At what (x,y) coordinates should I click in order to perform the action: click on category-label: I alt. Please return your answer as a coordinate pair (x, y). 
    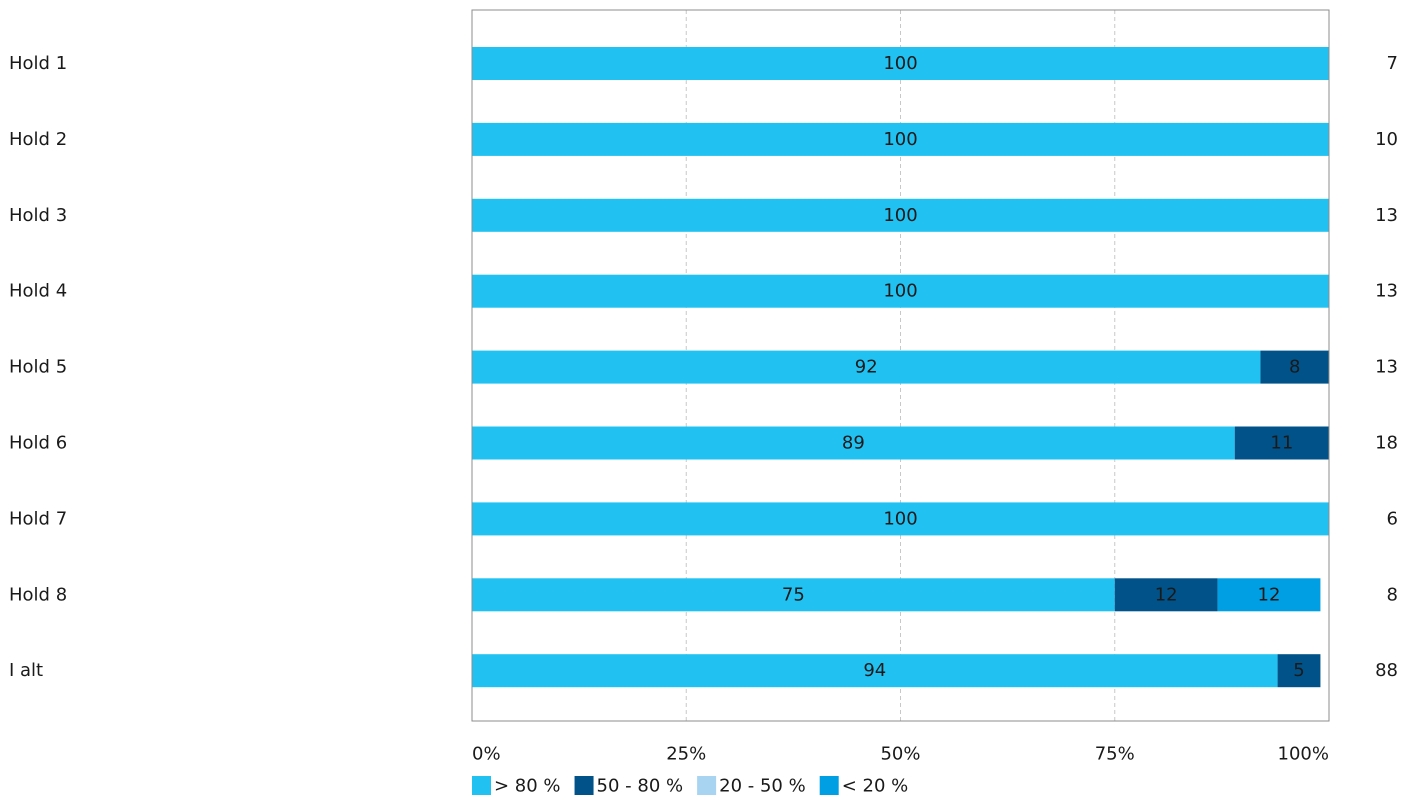
    Looking at the image, I should click on (26, 670).